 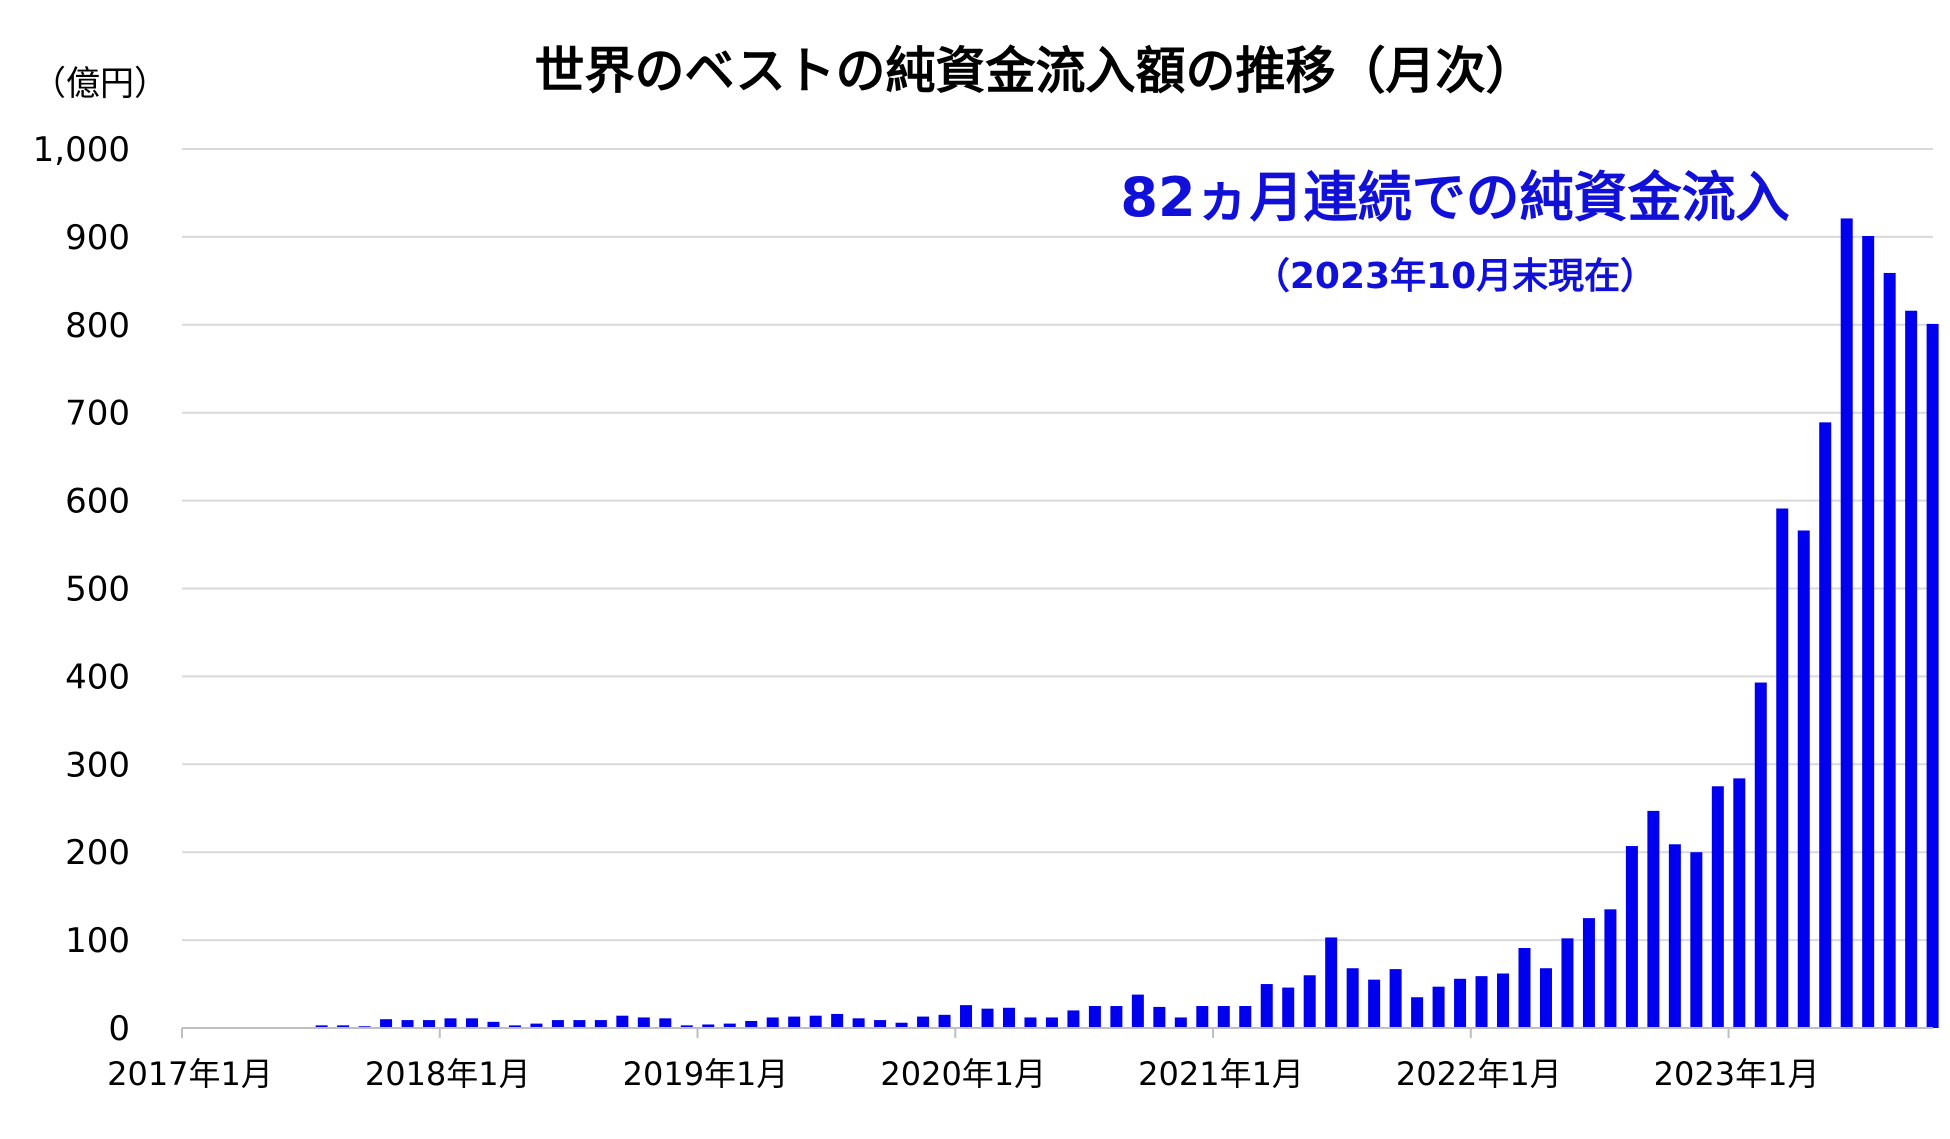 I want to click on y-tick-label: 700, so click(x=97, y=414).